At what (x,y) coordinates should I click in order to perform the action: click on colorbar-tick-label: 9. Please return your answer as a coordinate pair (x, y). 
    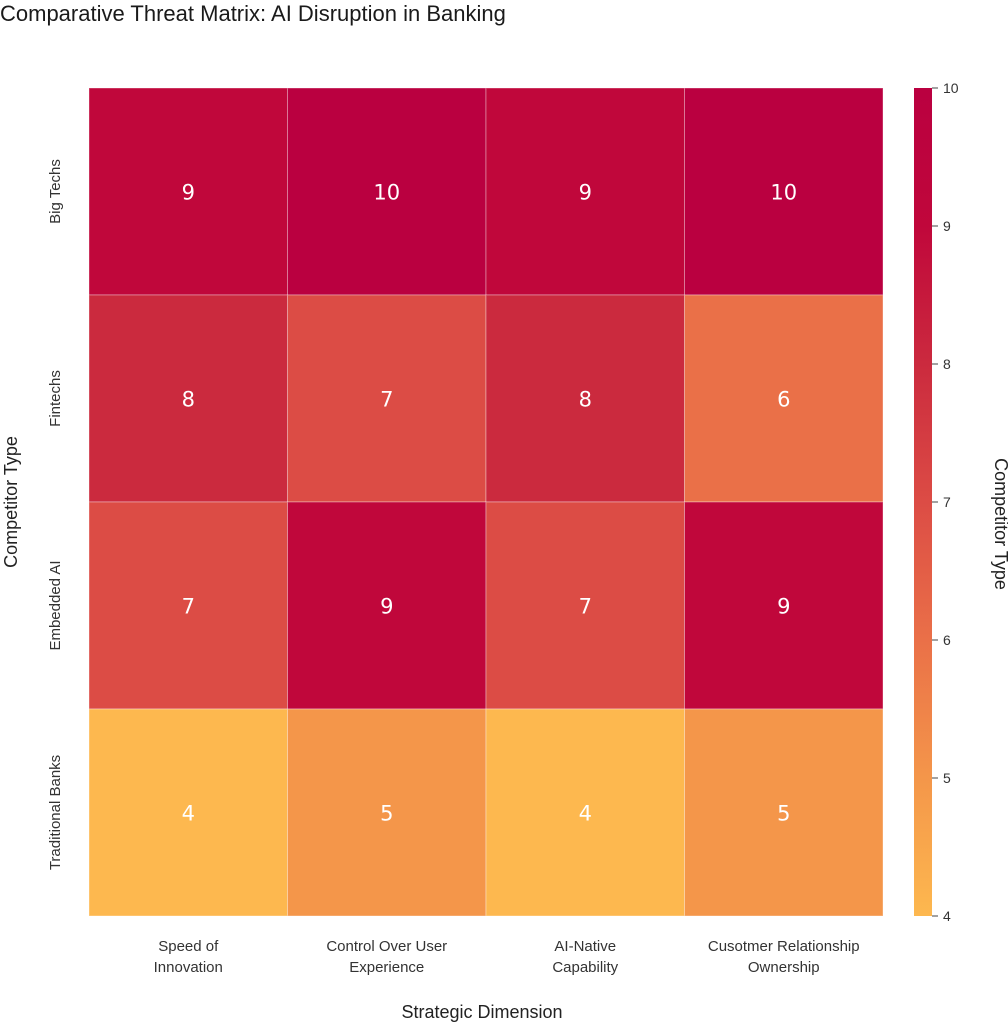
    Looking at the image, I should click on (947, 226).